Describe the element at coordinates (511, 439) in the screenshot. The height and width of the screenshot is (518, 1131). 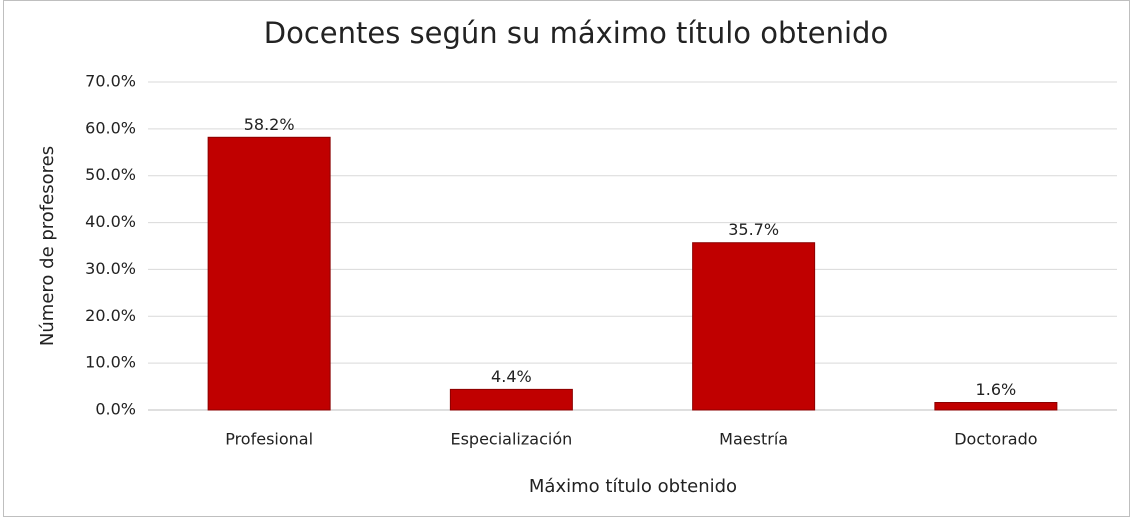
I see `x-tick-label: Especialización` at that location.